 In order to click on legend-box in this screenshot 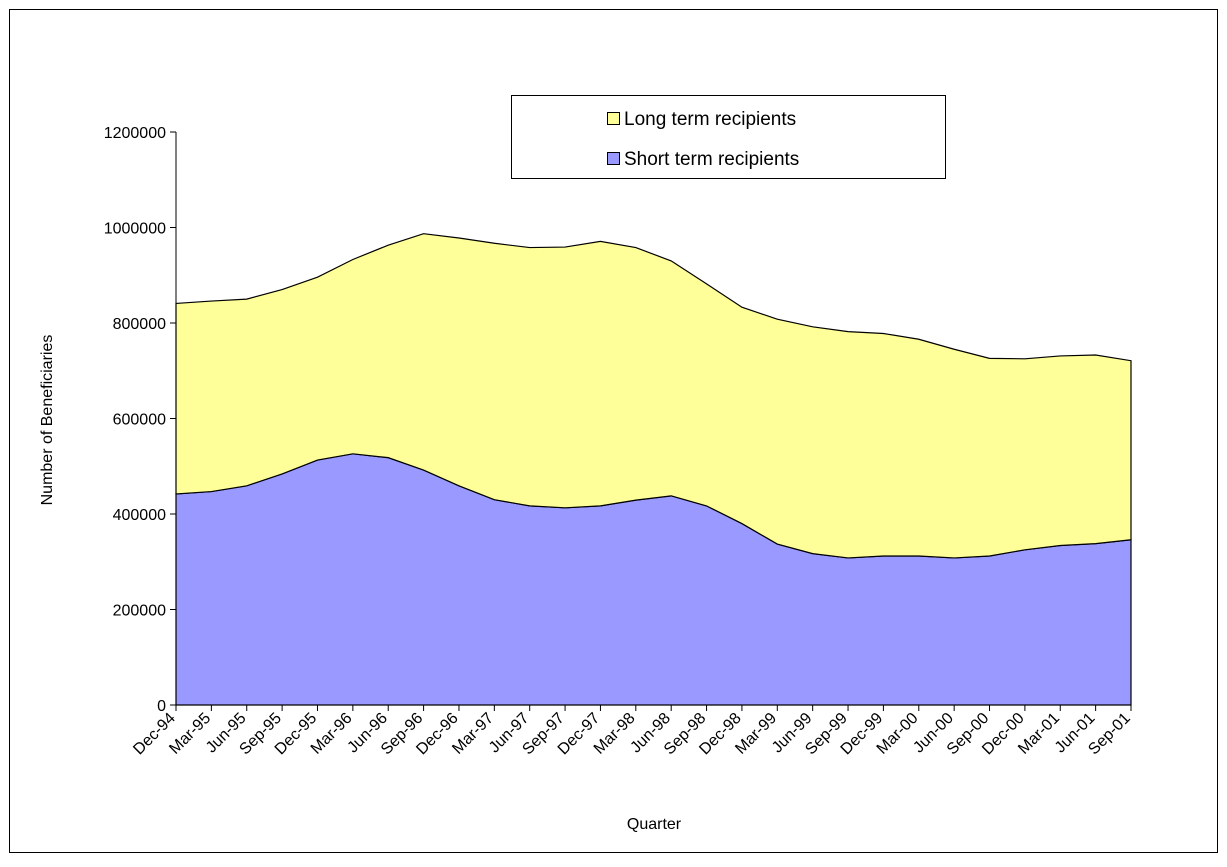, I will do `click(728, 137)`.